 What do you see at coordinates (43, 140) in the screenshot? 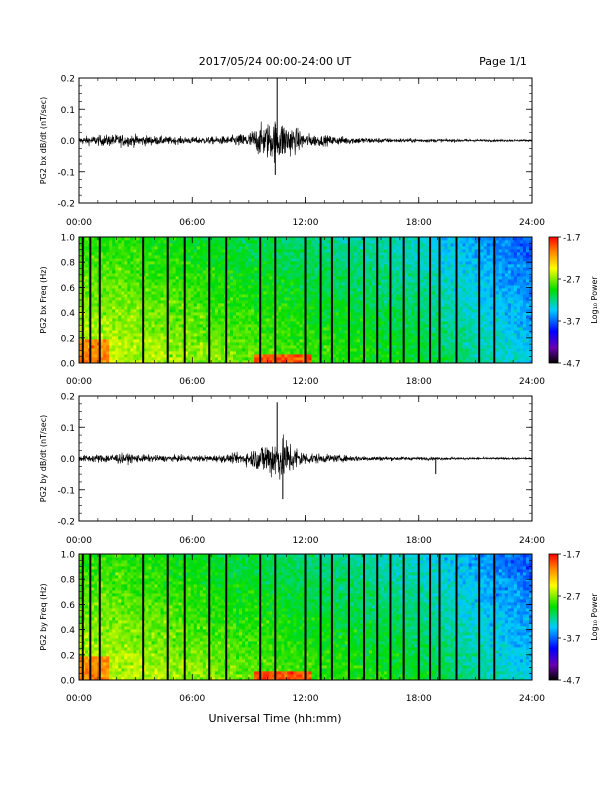
I see `y-axis-label: PG2 bx dB/dt (nT/sec)` at bounding box center [43, 140].